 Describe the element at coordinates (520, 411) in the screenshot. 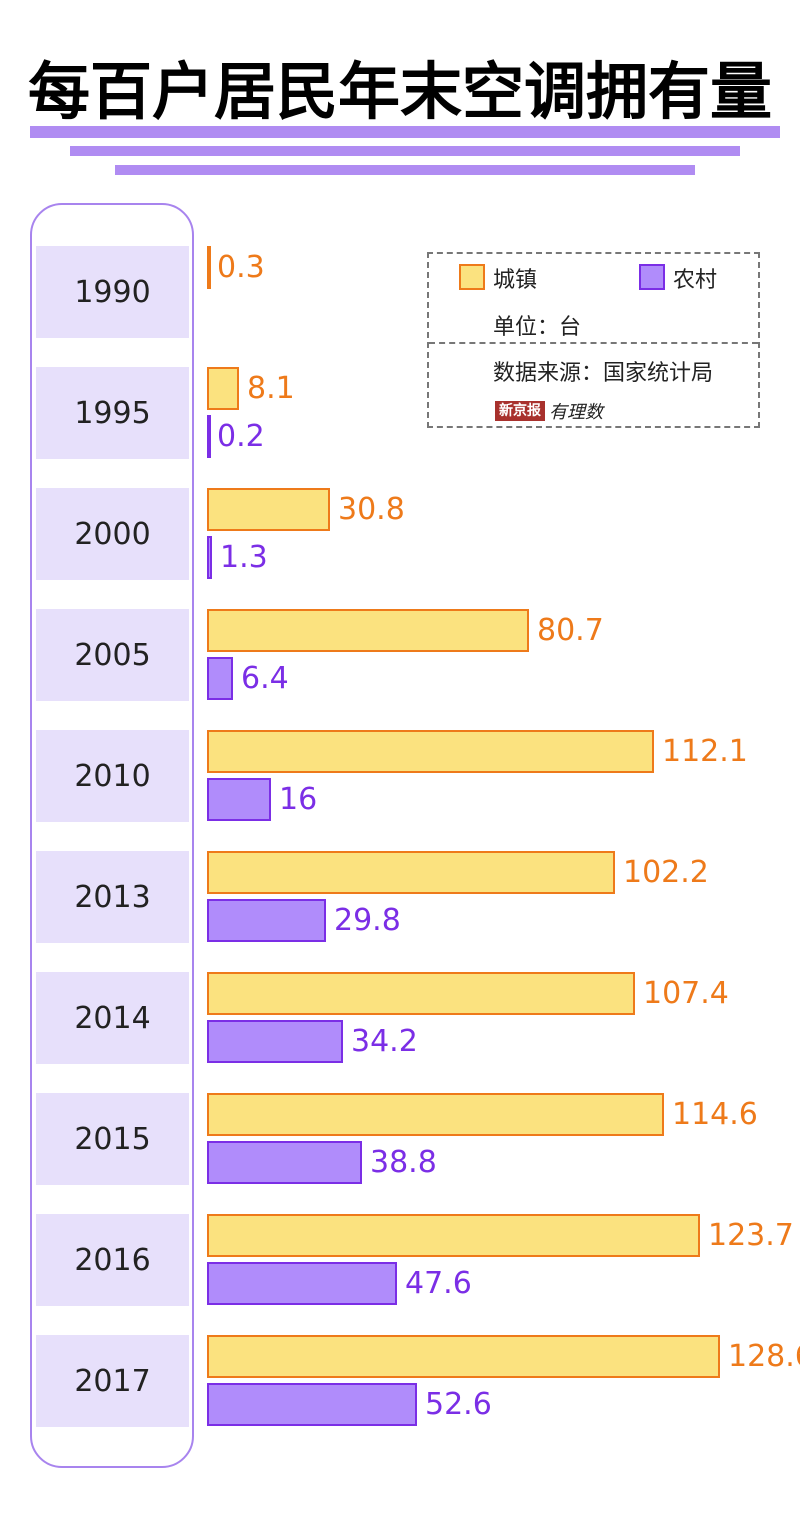

I see `logo-box-text: 新京报` at that location.